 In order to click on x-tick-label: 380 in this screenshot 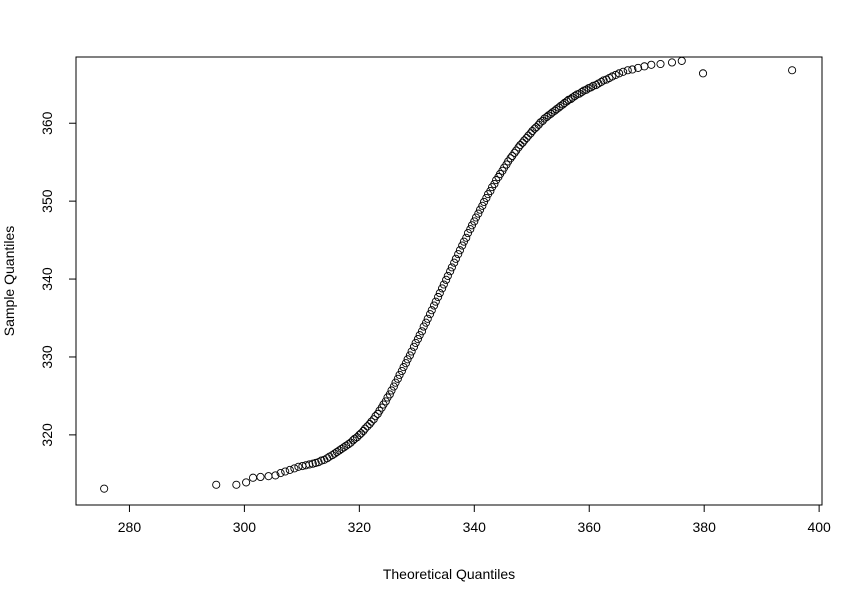, I will do `click(705, 527)`.